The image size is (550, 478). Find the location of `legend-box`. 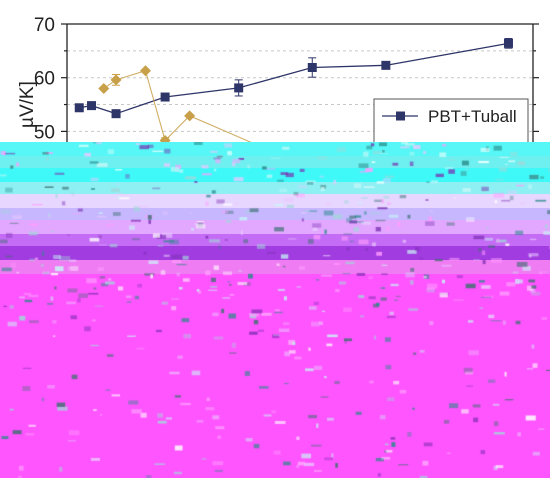

legend-box is located at coordinates (451, 121).